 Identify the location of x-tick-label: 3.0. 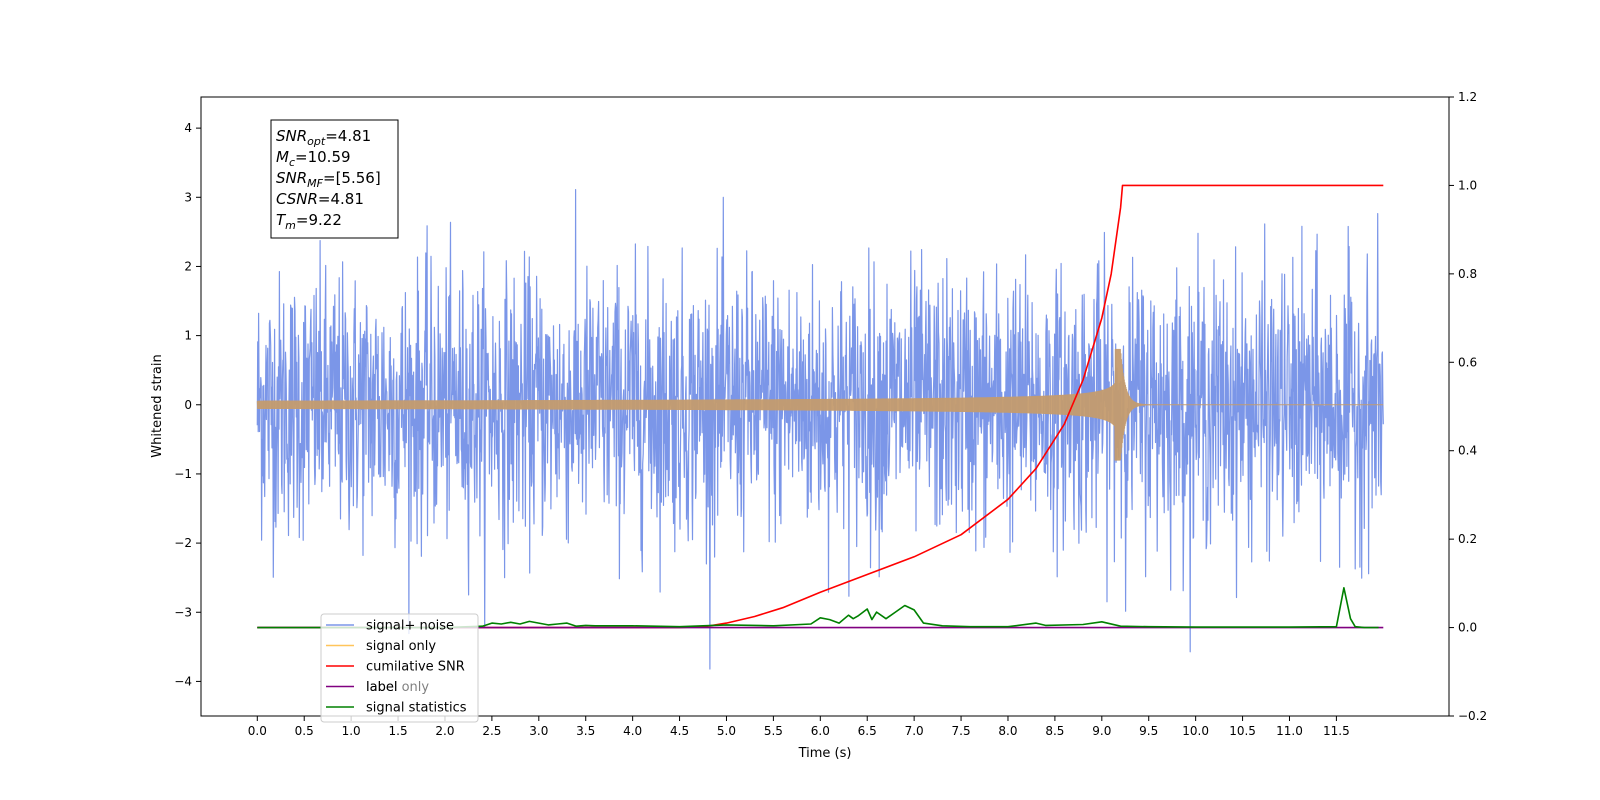
(538, 731).